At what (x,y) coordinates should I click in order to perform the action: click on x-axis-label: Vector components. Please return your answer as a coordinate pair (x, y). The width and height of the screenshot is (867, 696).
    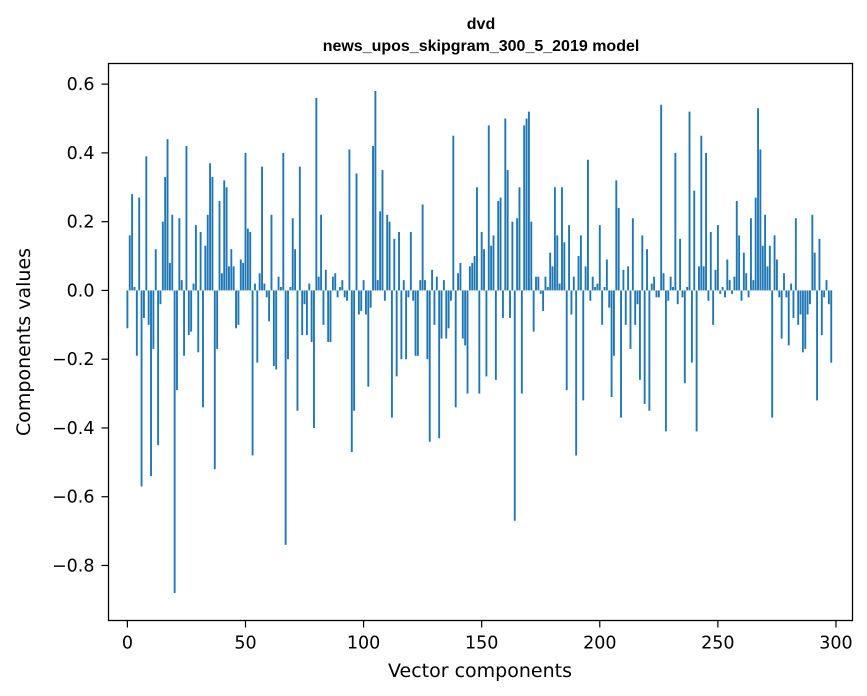
    Looking at the image, I should click on (480, 671).